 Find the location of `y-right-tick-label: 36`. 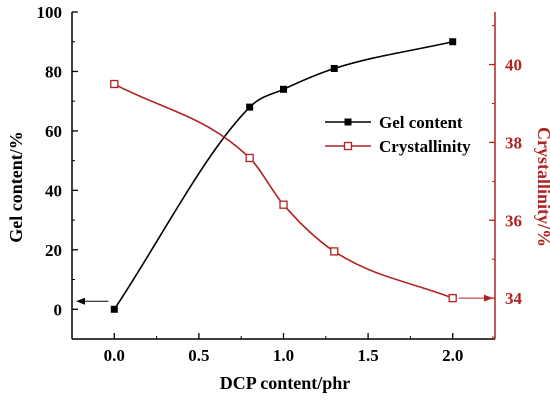

y-right-tick-label: 36 is located at coordinates (513, 220).